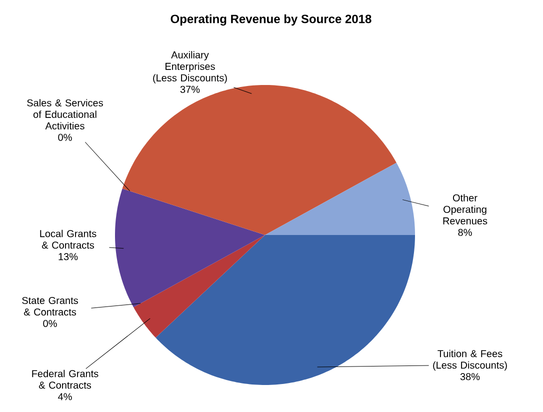 Image resolution: width=543 pixels, height=412 pixels. What do you see at coordinates (190, 67) in the screenshot?
I see `slice-label: Auxiliary Enterprises (Less Discounts)` at bounding box center [190, 67].